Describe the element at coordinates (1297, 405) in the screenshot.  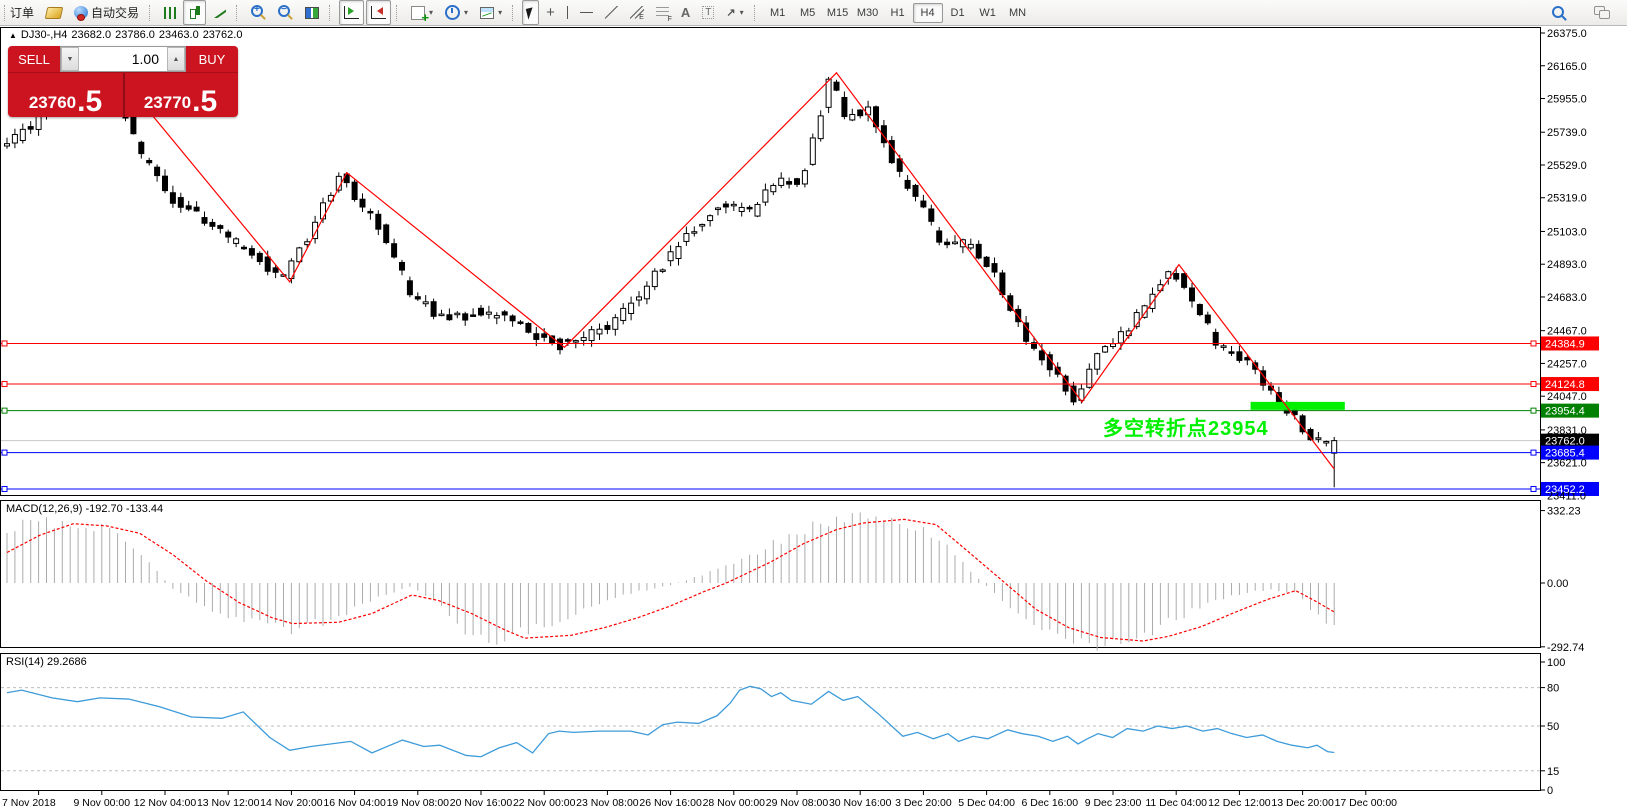
I see `pivot-highlight-bar` at that location.